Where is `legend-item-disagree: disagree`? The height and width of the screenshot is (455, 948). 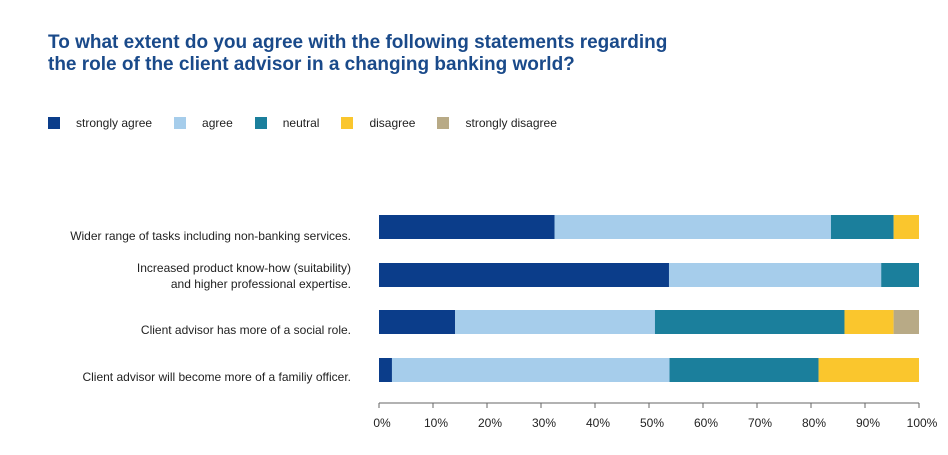 legend-item-disagree: disagree is located at coordinates (378, 123).